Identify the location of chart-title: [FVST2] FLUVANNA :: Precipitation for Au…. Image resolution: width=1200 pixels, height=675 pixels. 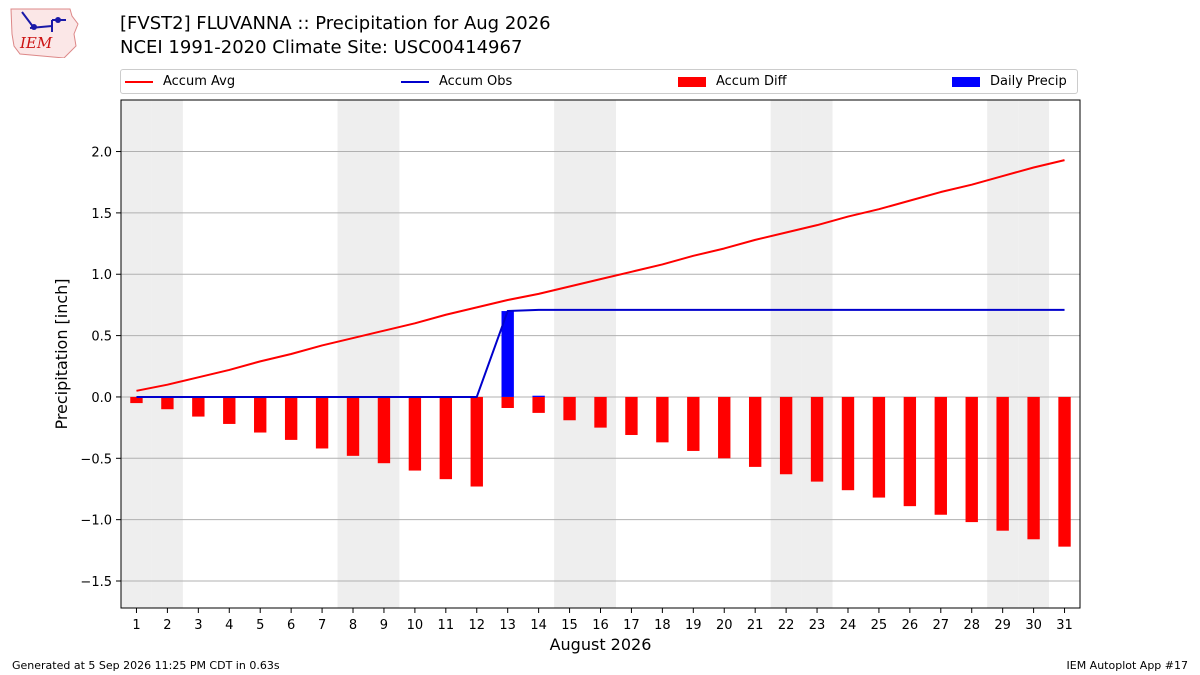
(335, 23).